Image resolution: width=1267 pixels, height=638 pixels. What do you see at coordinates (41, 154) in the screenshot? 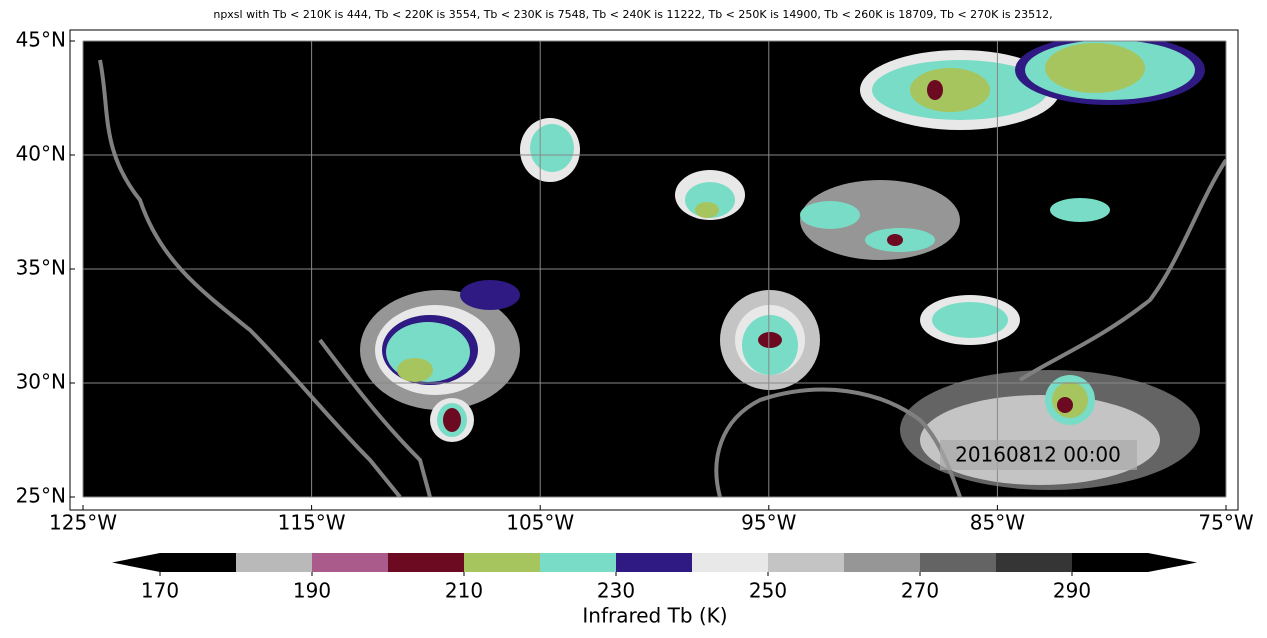
I see `lat-tick-label: 40°N` at bounding box center [41, 154].